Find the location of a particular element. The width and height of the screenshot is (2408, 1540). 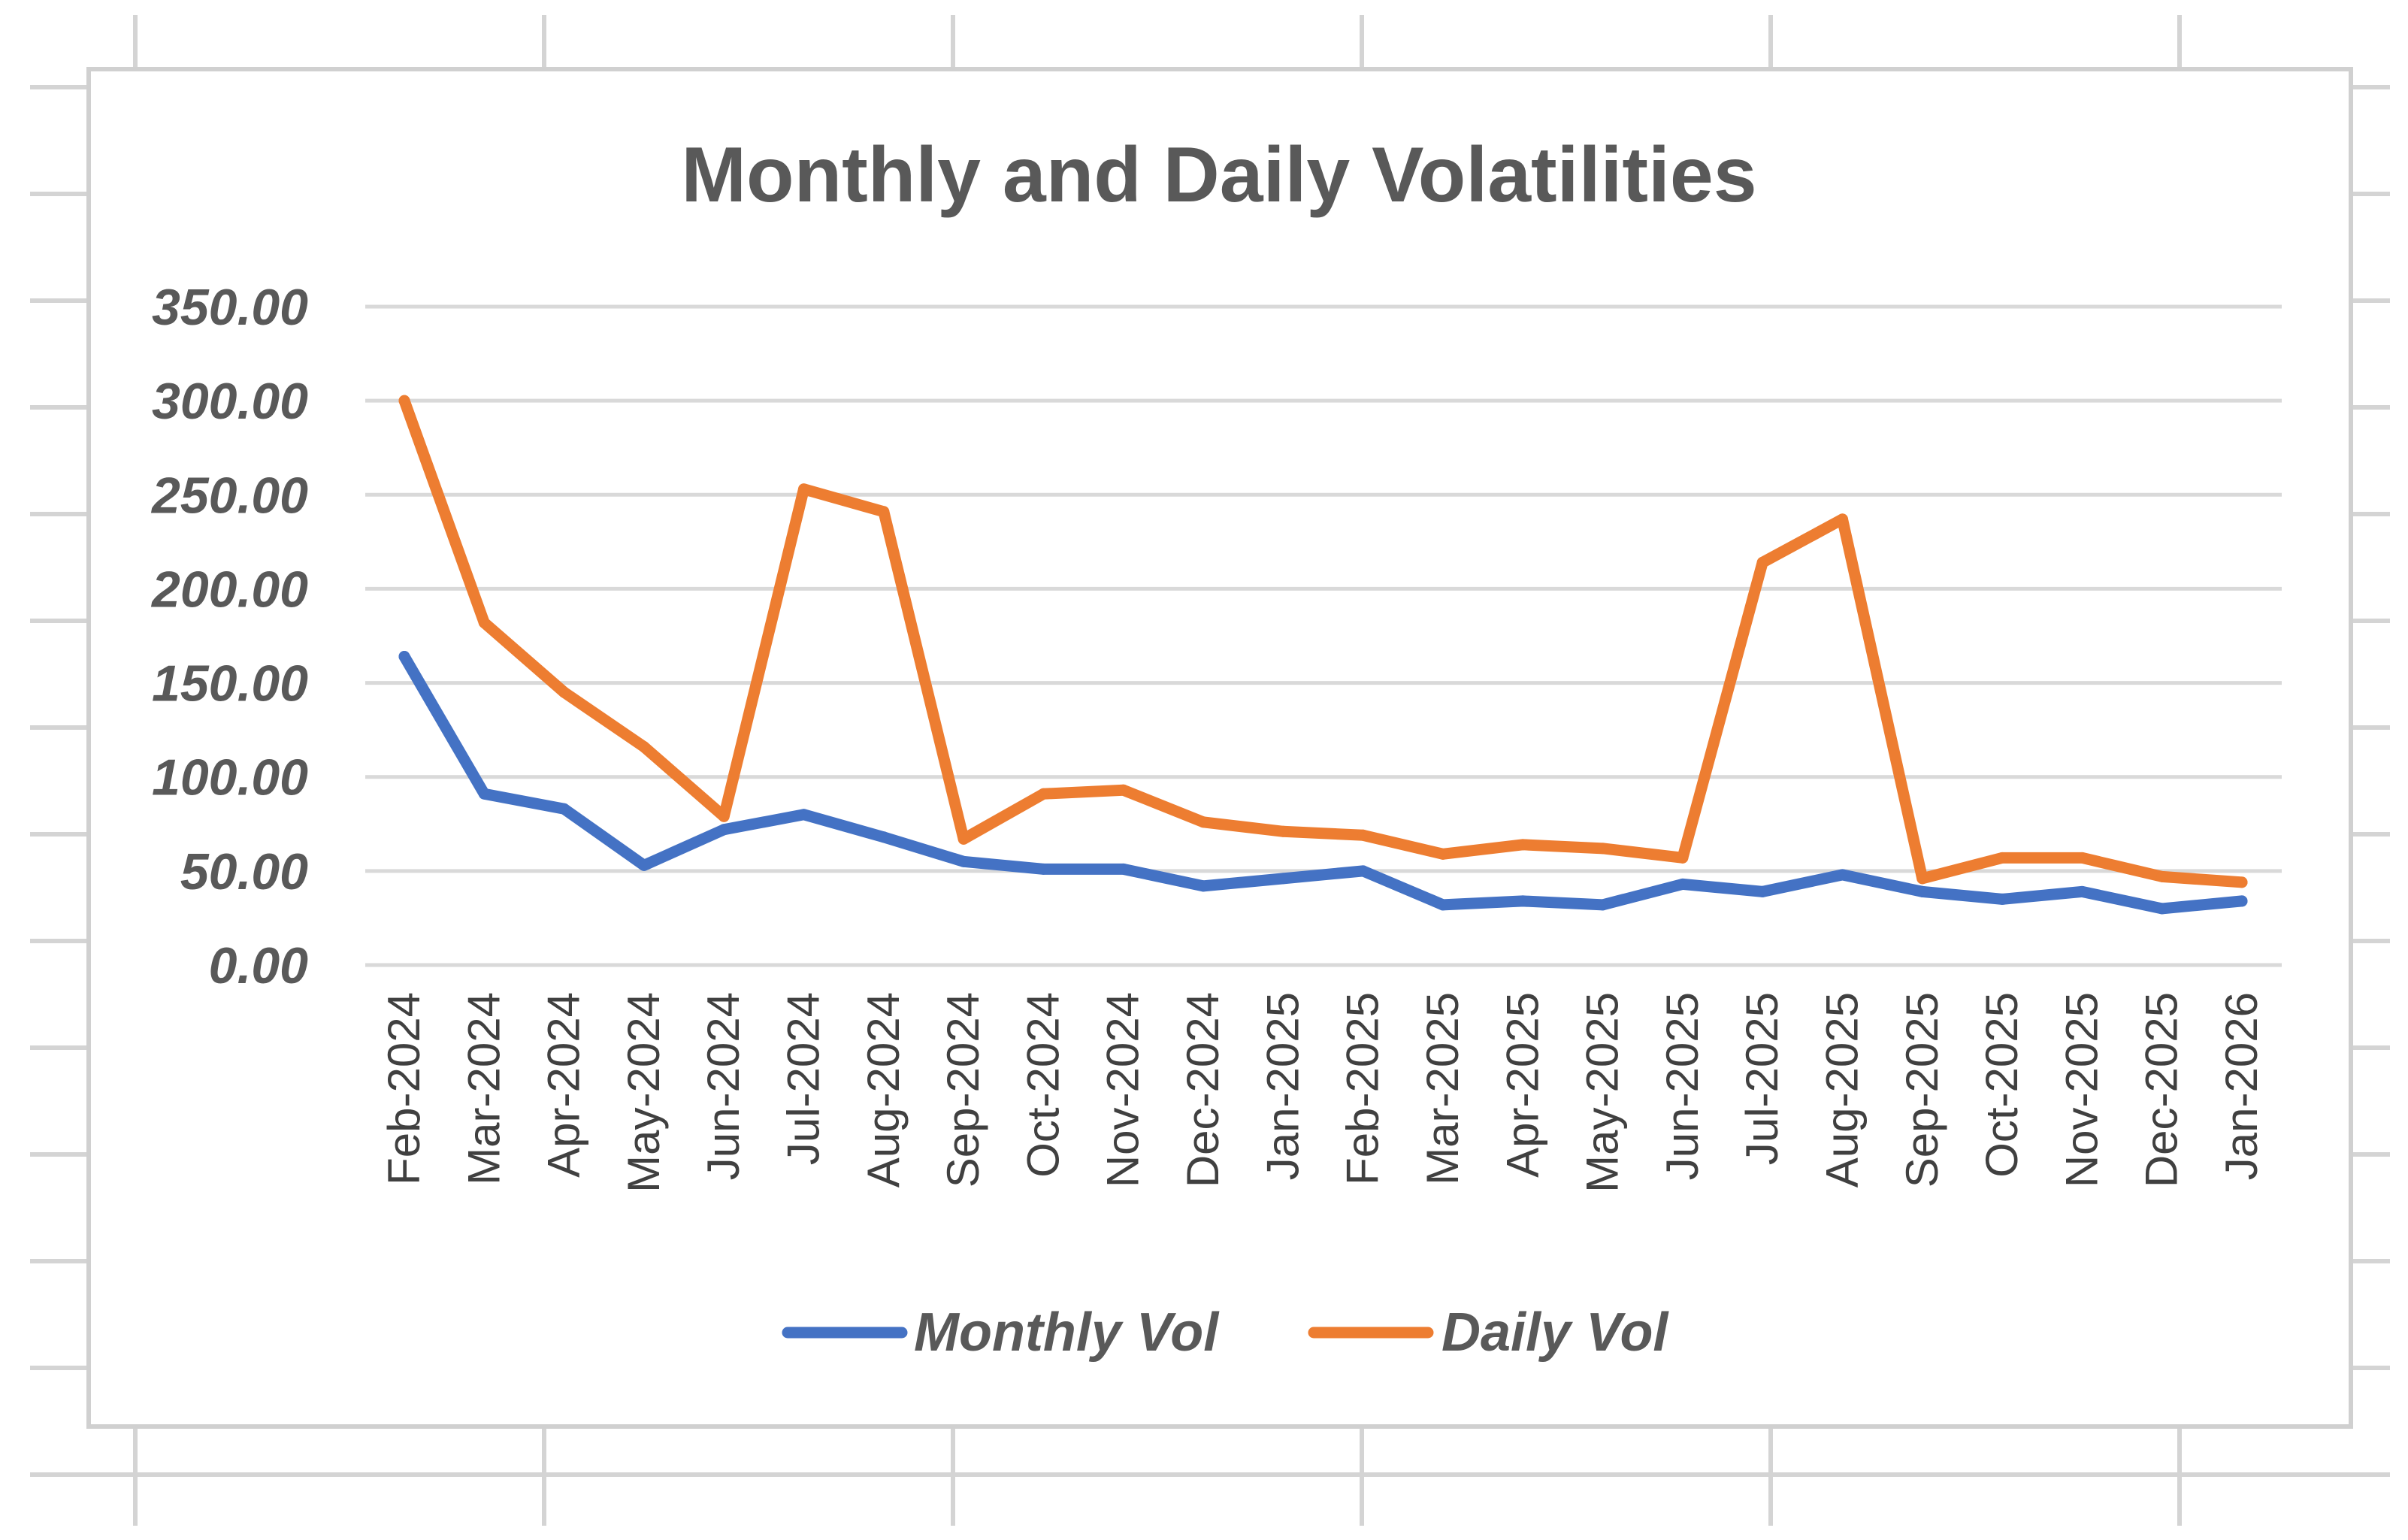

x-tick-label: Jul-2025 is located at coordinates (1762, 1078).